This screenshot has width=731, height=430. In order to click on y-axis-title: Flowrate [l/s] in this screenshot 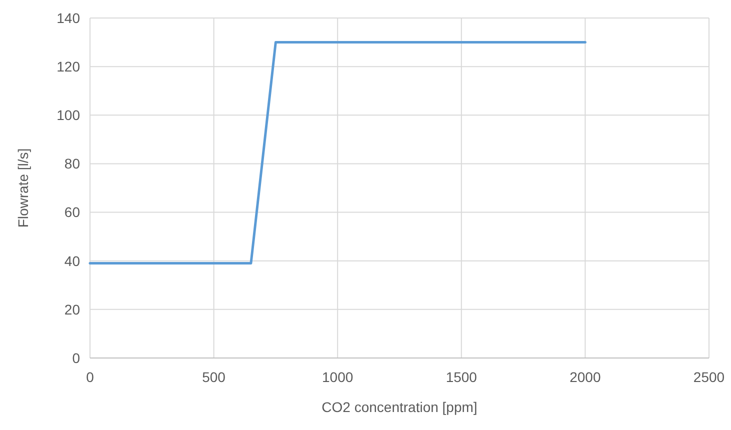, I will do `click(23, 188)`.